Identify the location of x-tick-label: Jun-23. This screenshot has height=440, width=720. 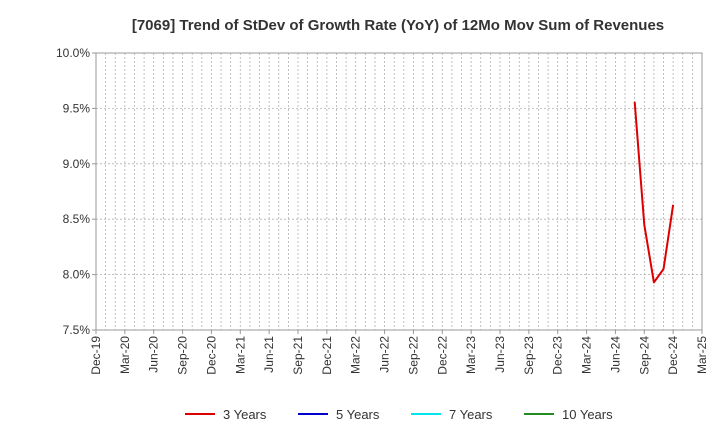
(500, 354).